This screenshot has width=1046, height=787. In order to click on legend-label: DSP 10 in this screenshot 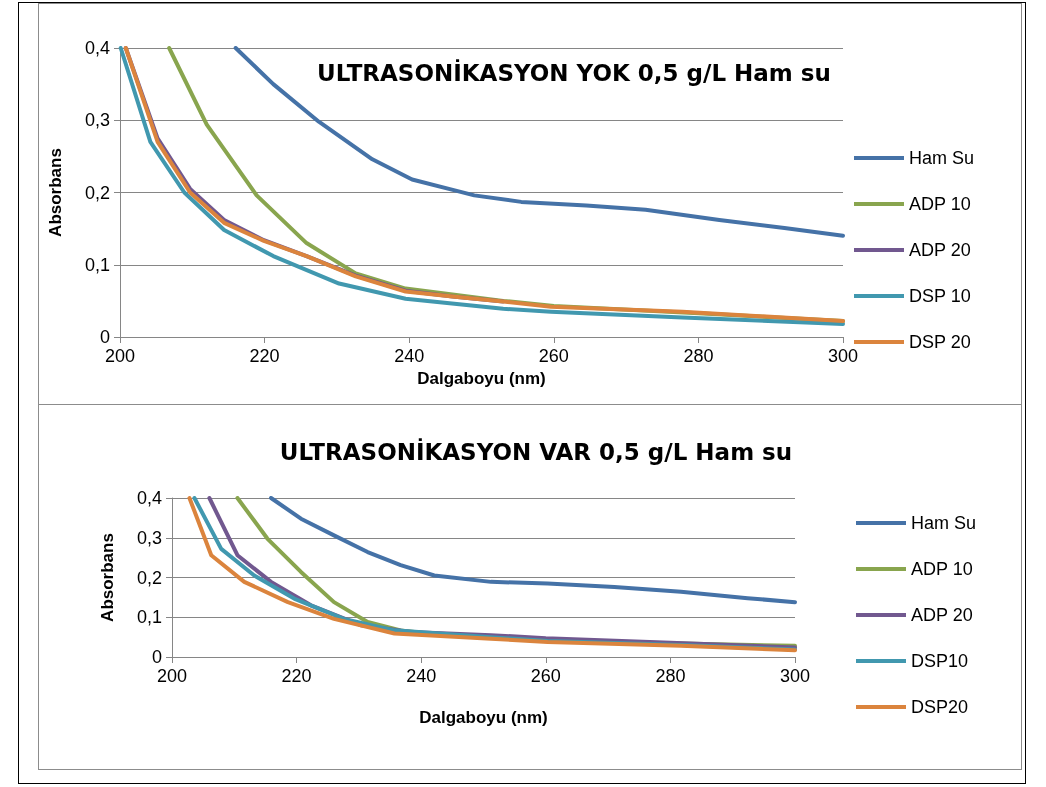, I will do `click(940, 296)`.